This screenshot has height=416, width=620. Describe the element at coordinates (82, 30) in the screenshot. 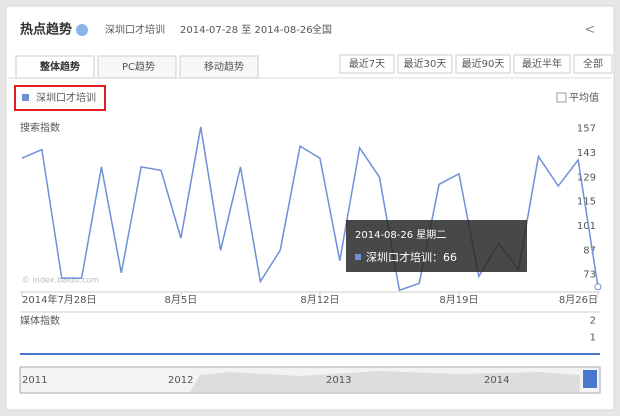

I see `help-icon` at that location.